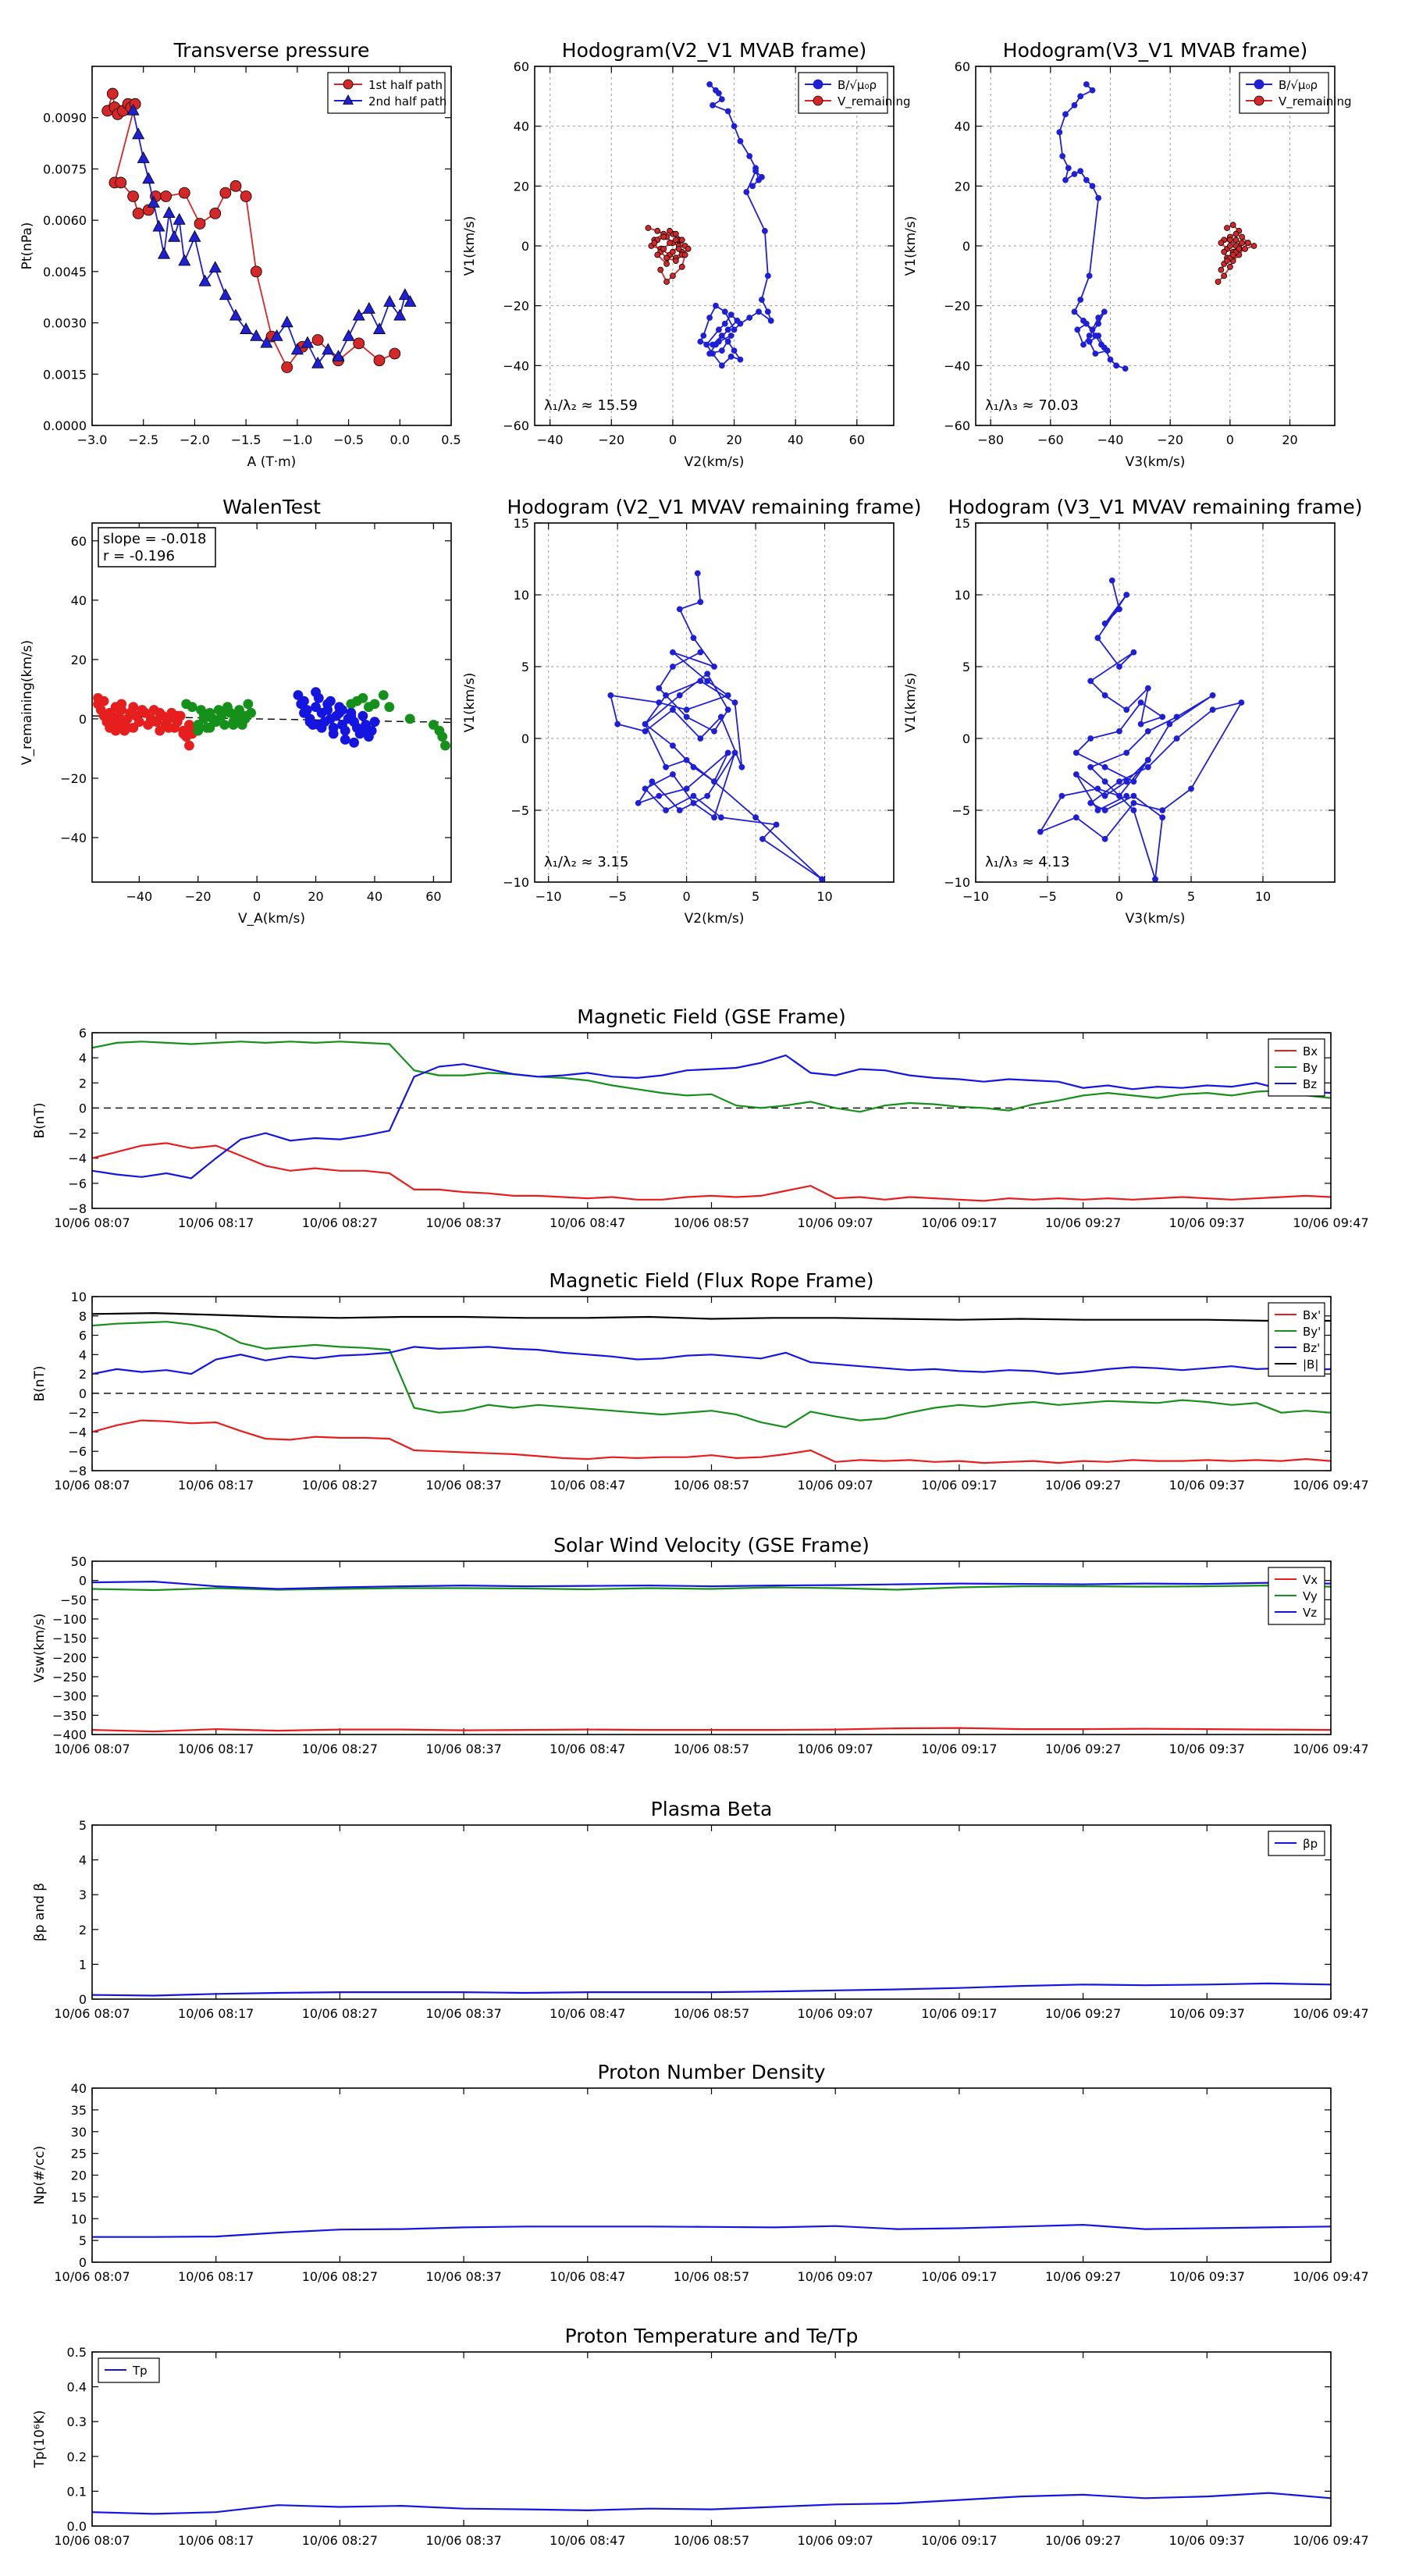 This screenshot has width=1405, height=2576. Describe the element at coordinates (157, 547) in the screenshot. I see `stats-box` at that location.